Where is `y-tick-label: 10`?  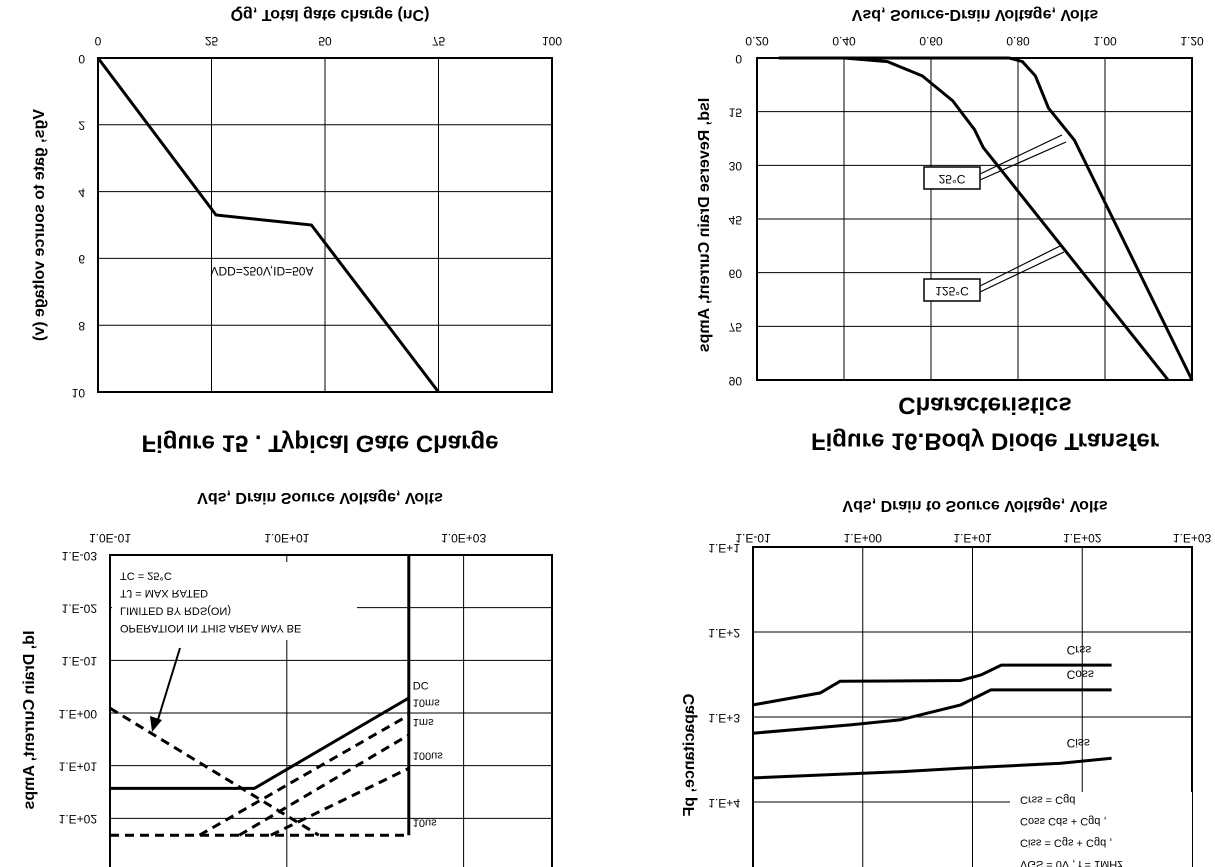
y-tick-label: 10 is located at coordinates (79, 393).